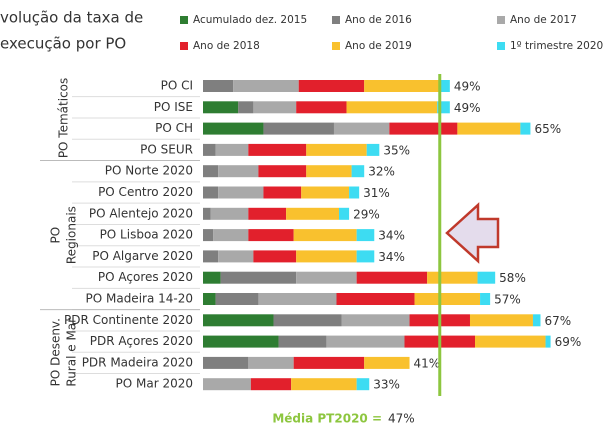 This screenshot has width=610, height=432. What do you see at coordinates (512, 278) in the screenshot?
I see `total-label: 58%` at bounding box center [512, 278].